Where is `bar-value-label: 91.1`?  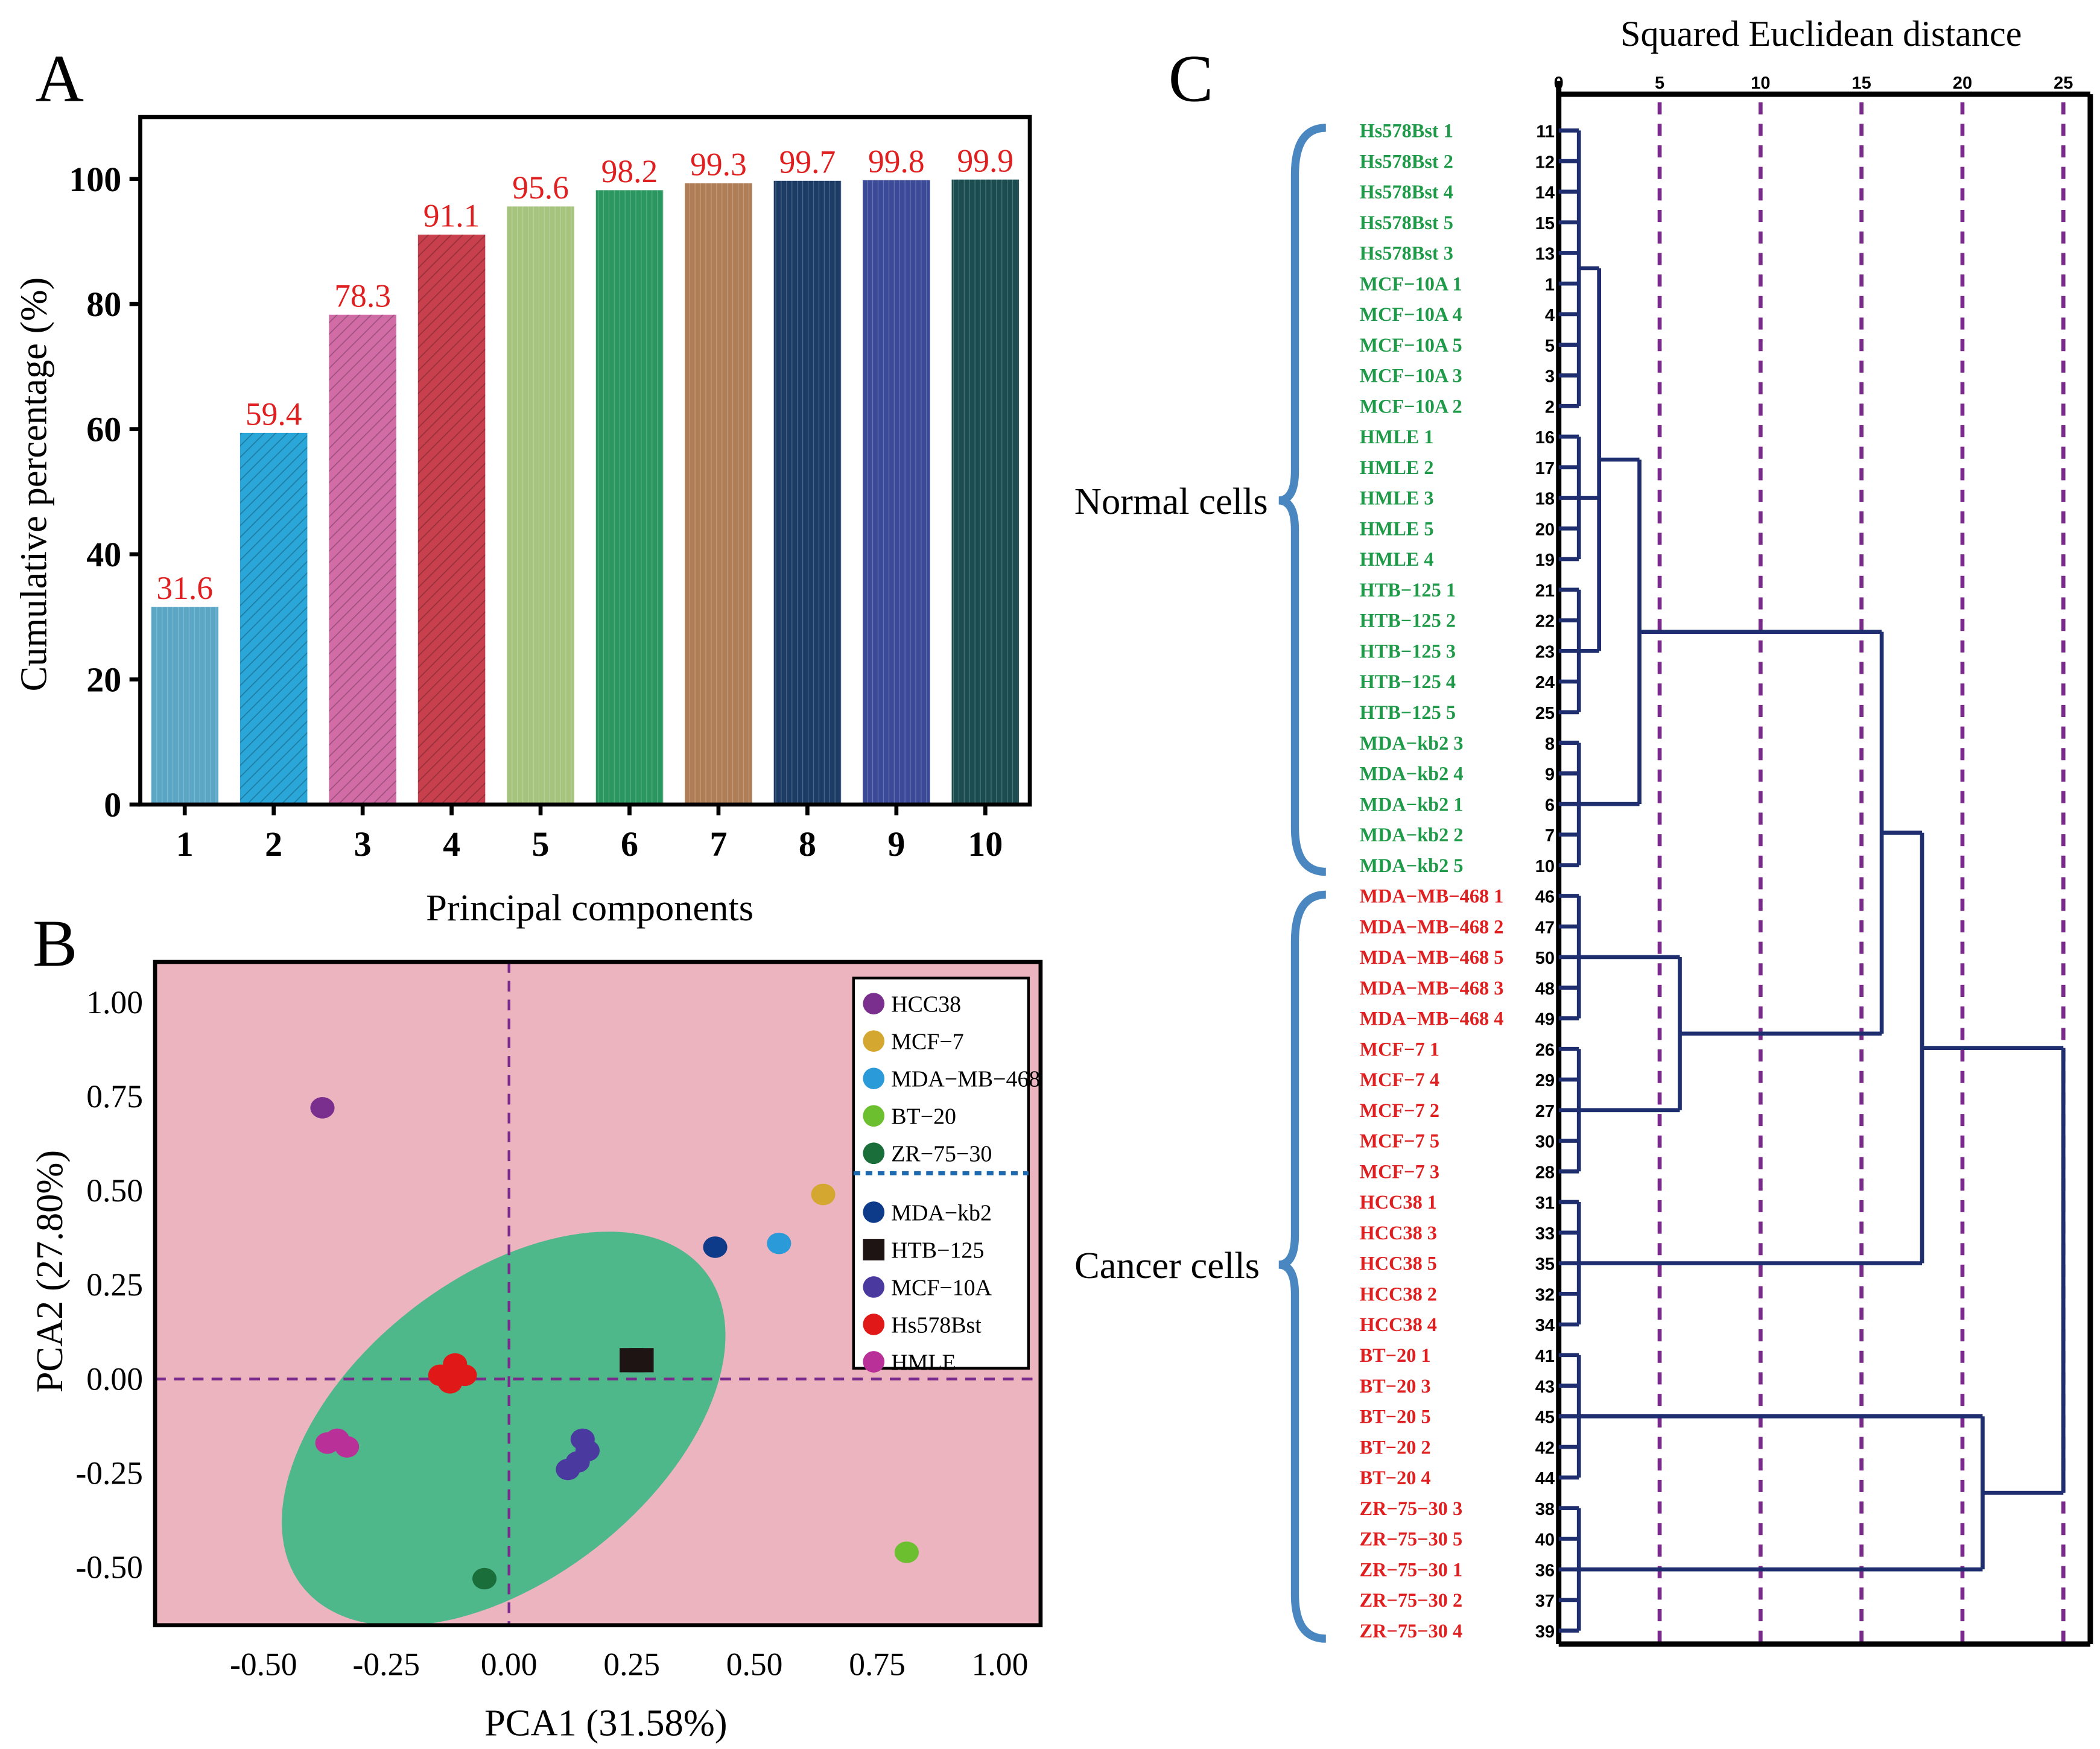 bar-value-label: 91.1 is located at coordinates (451, 216).